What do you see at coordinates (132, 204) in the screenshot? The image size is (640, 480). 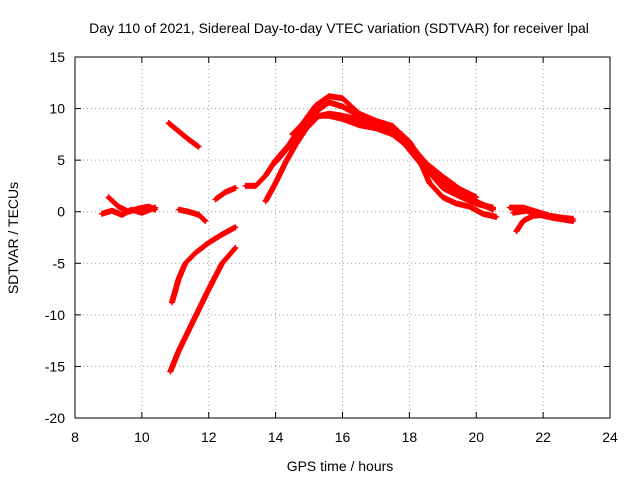 I see `series-s2` at bounding box center [132, 204].